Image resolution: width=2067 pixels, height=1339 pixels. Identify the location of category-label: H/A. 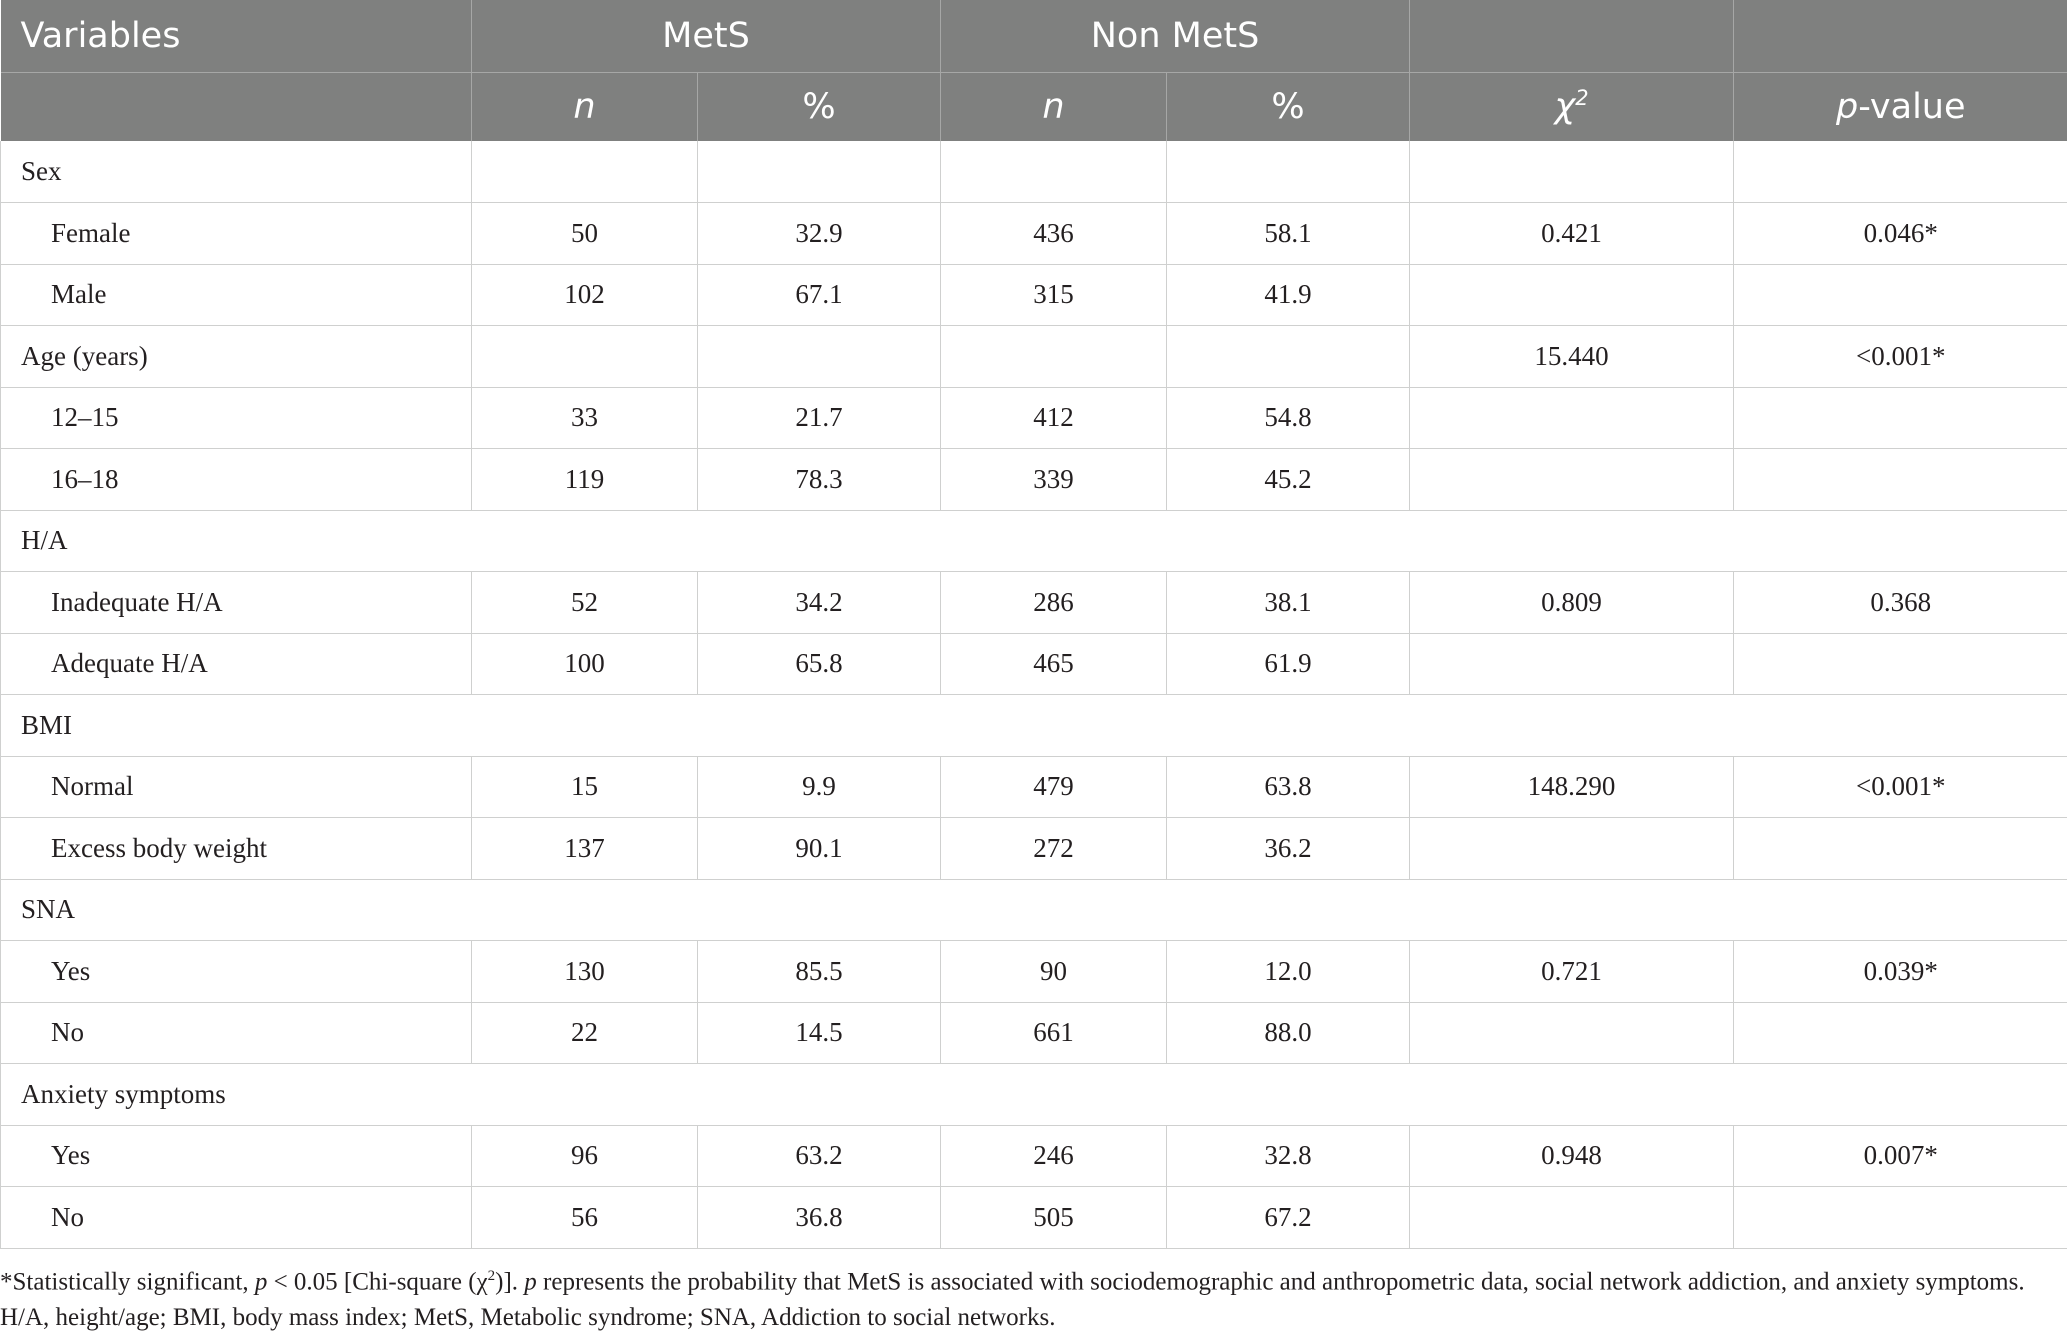
(1033, 541).